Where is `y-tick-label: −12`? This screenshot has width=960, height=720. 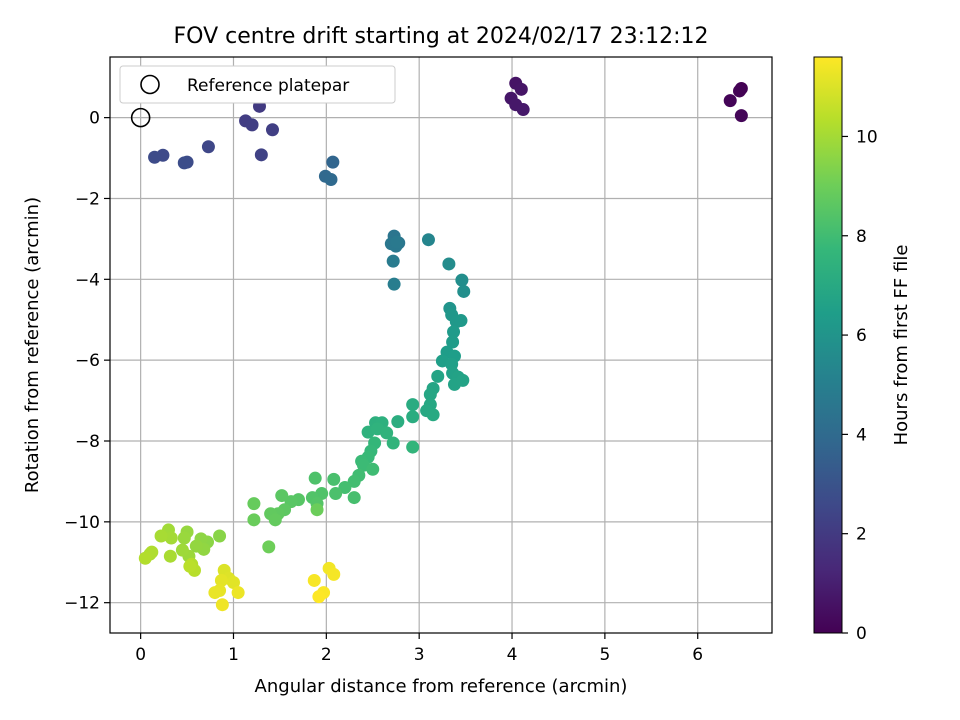
y-tick-label: −12 is located at coordinates (82, 604).